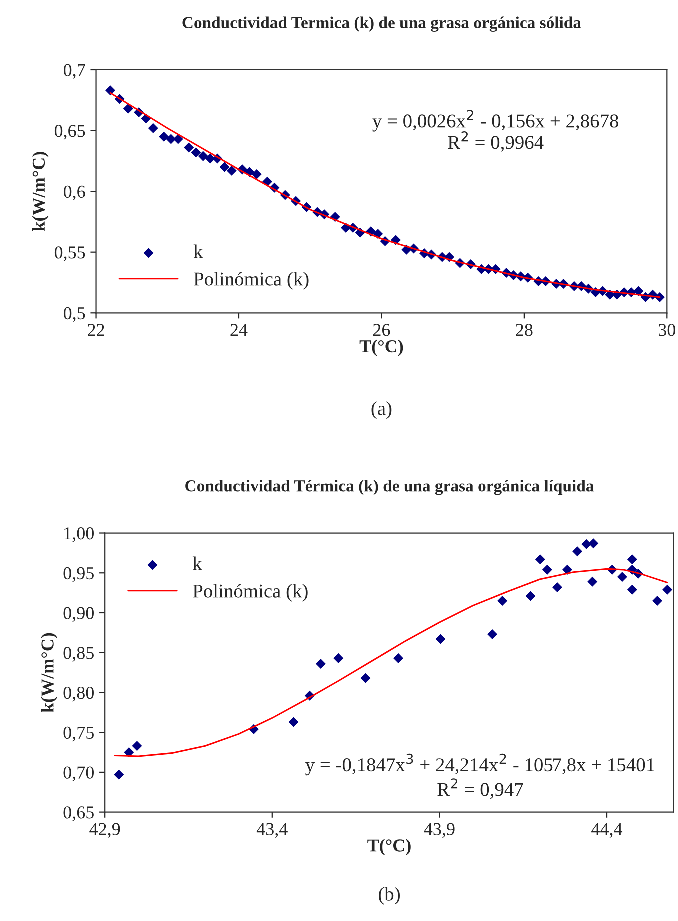 The width and height of the screenshot is (678, 921). Describe the element at coordinates (79, 734) in the screenshot. I see `y-tick-label: 0,75` at that location.